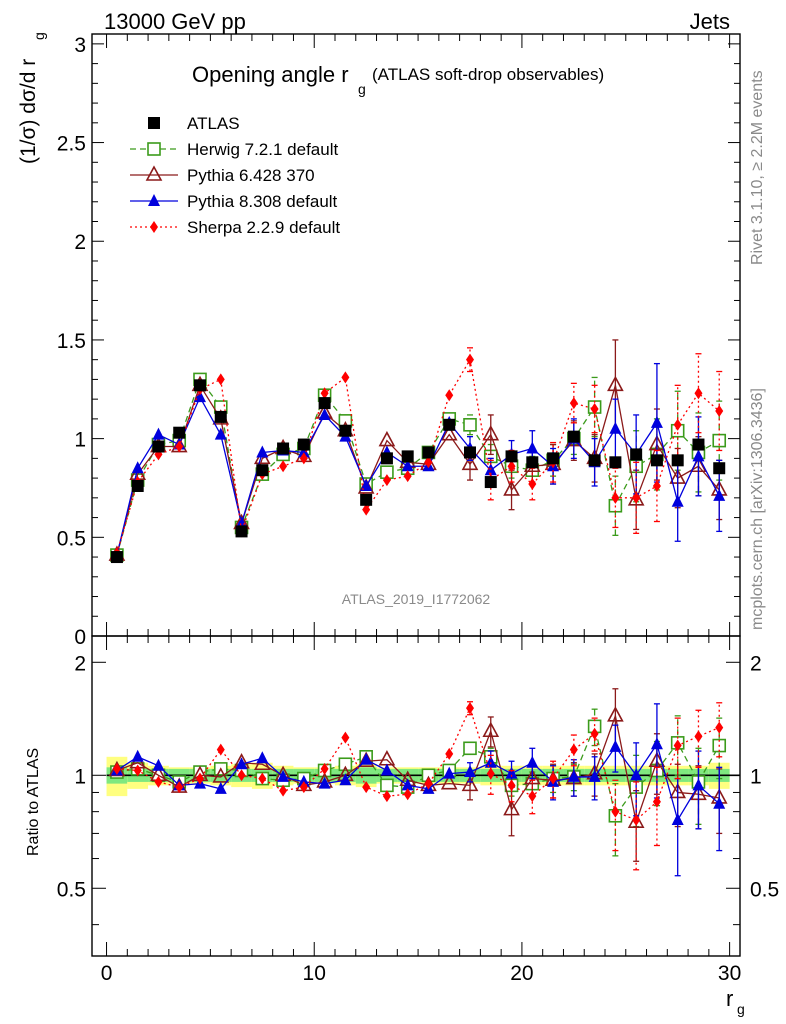  What do you see at coordinates (710, 21) in the screenshot?
I see `header-right: Jets` at bounding box center [710, 21].